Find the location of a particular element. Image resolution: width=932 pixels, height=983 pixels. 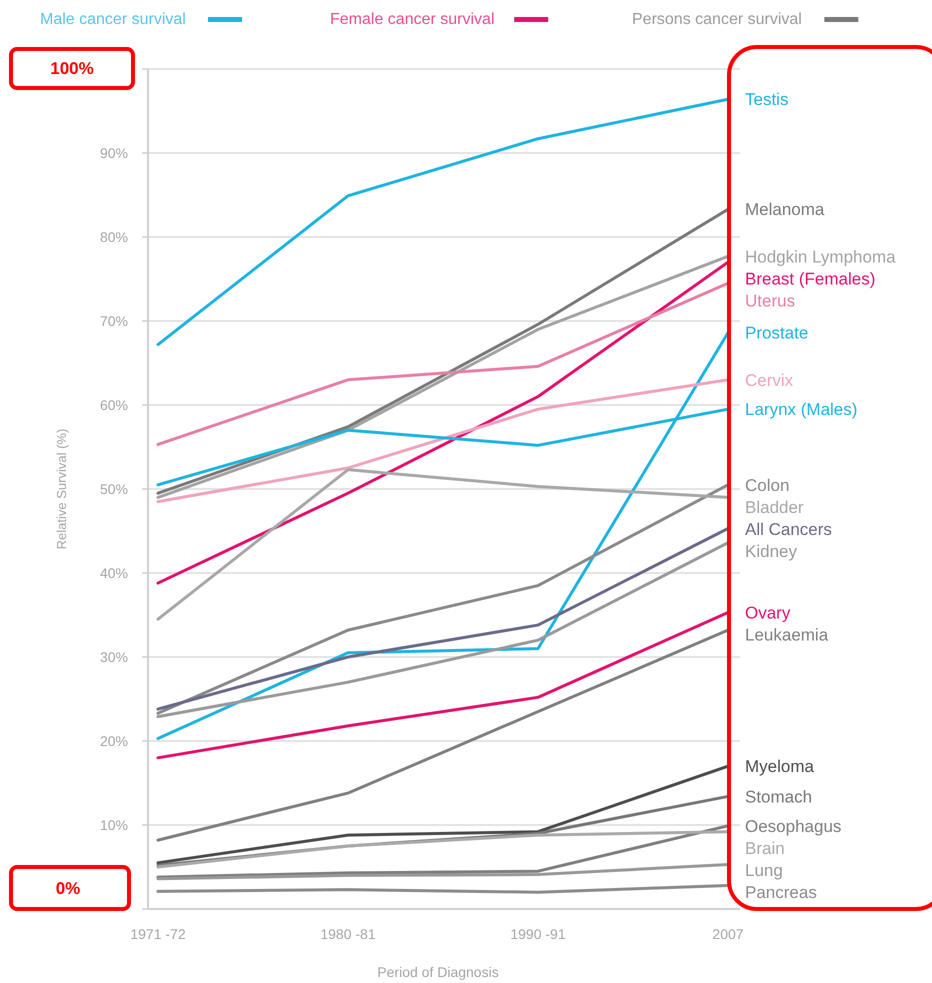

series-label: Oesophagus is located at coordinates (793, 826).